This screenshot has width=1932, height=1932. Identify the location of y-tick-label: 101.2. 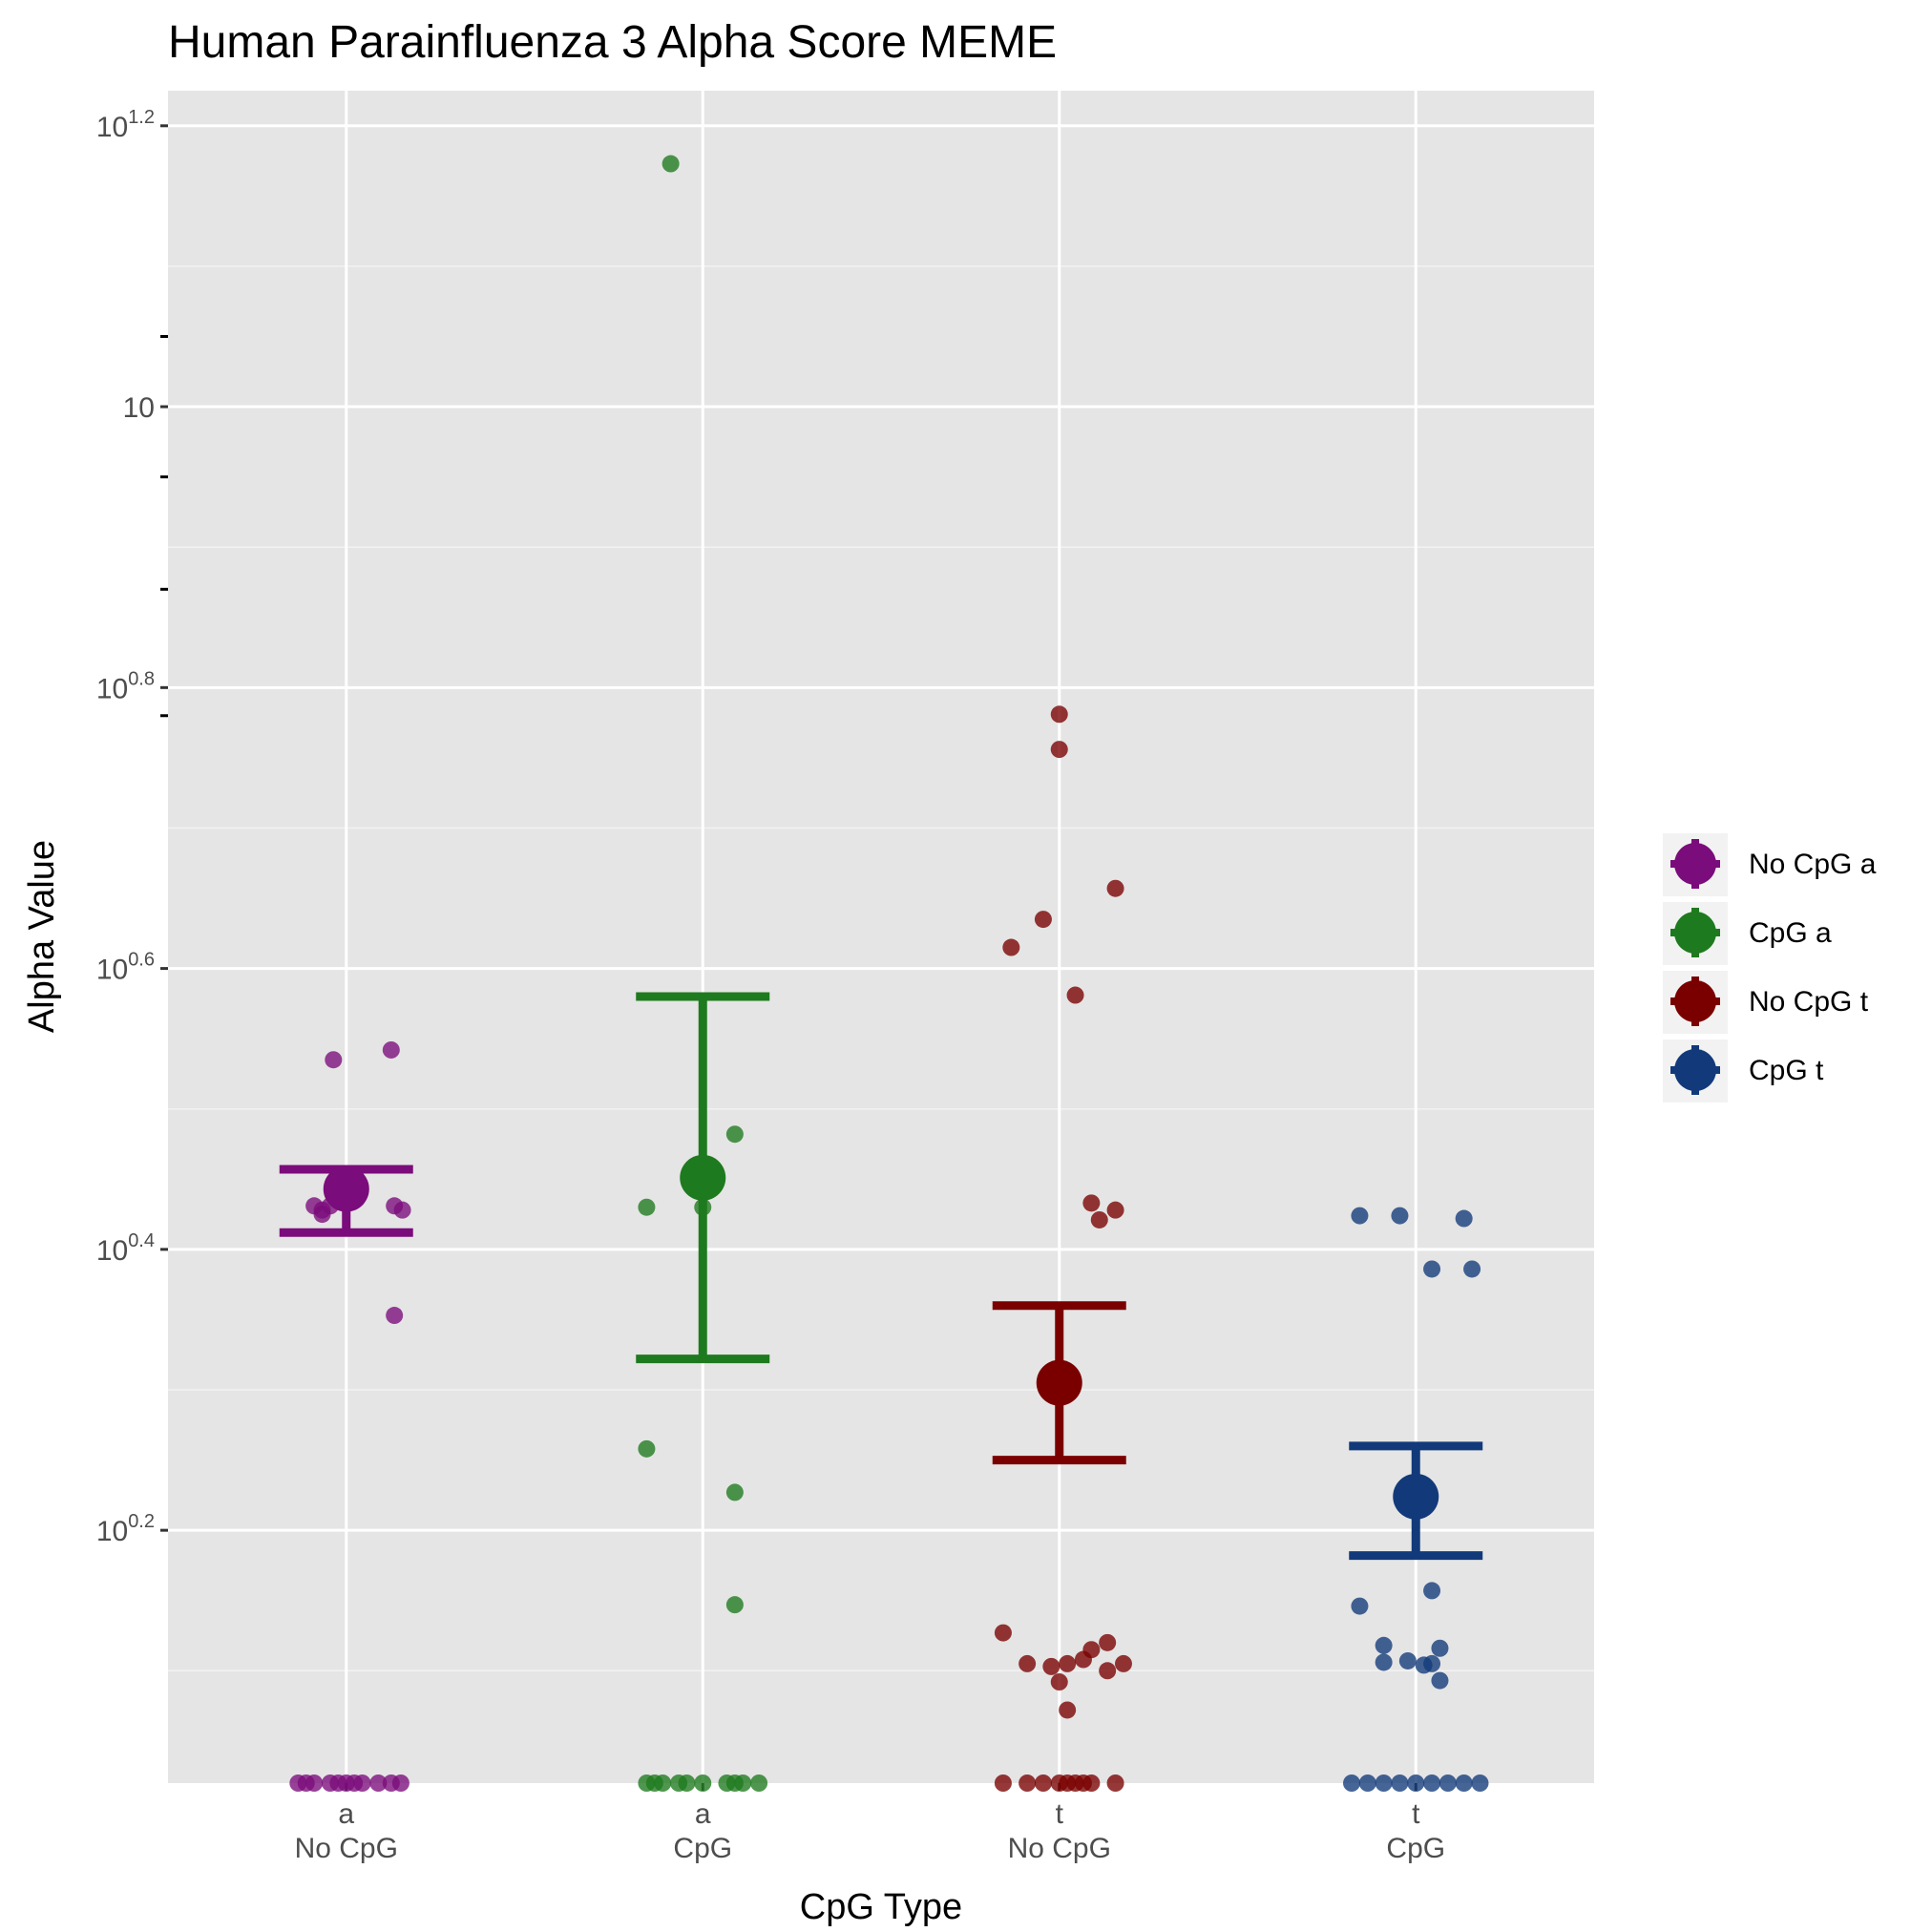
(126, 125).